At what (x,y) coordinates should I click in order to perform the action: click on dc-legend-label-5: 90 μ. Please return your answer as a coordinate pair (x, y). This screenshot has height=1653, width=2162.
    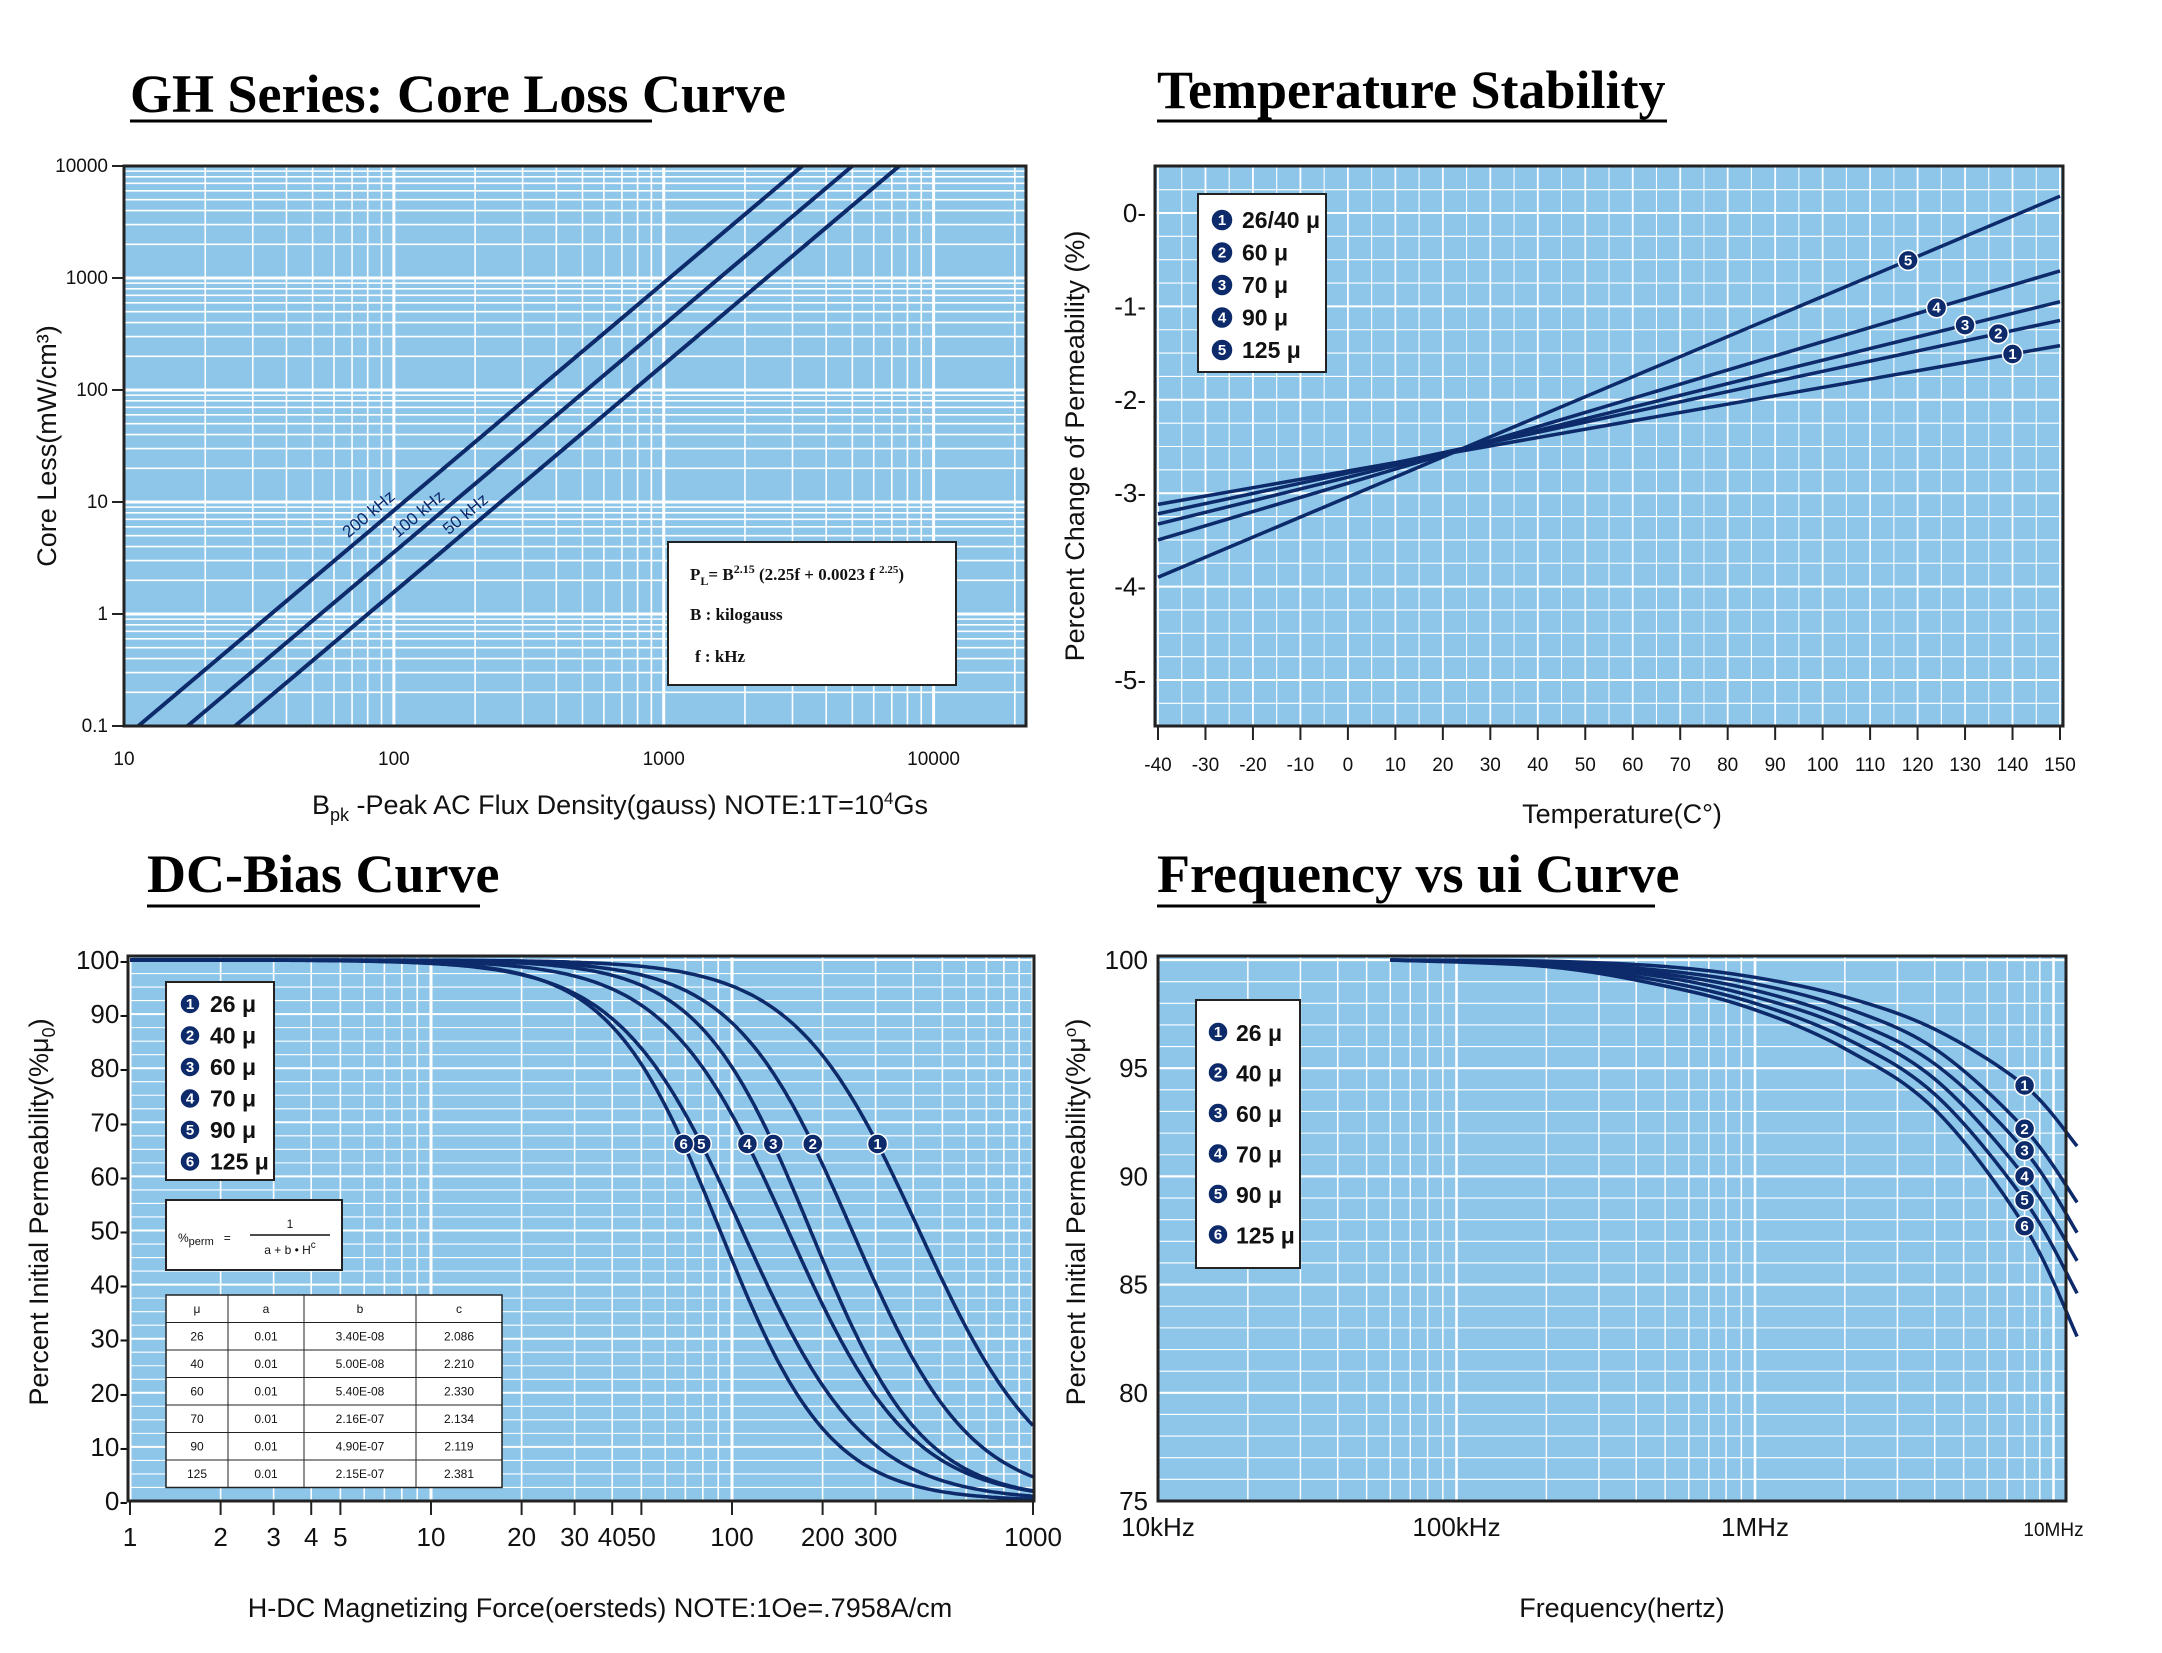
    Looking at the image, I should click on (233, 1130).